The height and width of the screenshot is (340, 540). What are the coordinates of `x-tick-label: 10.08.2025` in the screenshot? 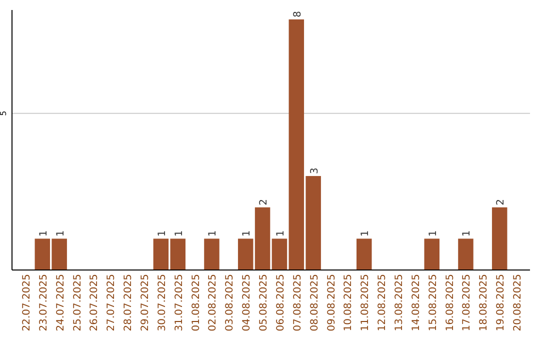 It's located at (348, 303).